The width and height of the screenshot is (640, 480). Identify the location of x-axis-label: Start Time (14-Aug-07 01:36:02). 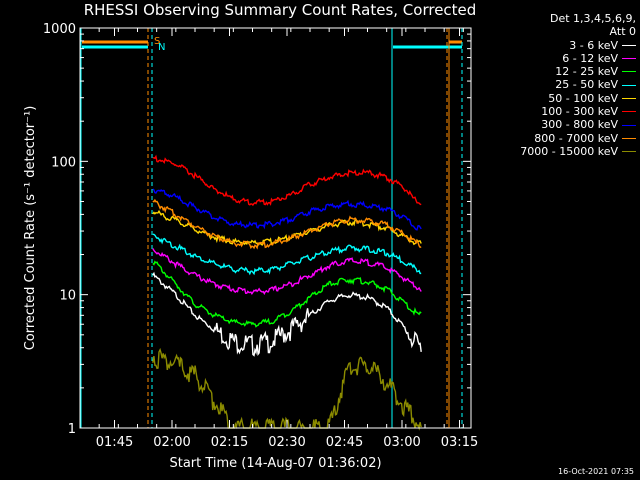
(275, 463).